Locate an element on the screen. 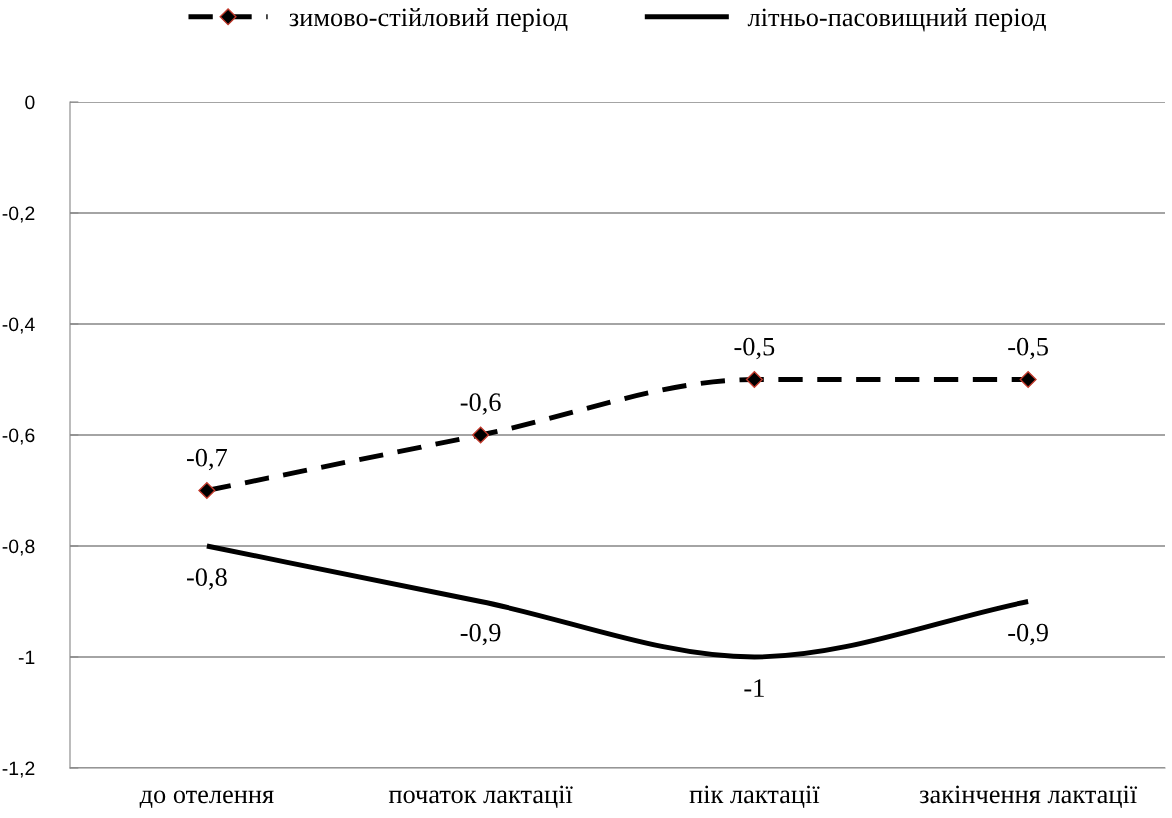 The image size is (1172, 818). data-label: -0,6 is located at coordinates (480, 404).